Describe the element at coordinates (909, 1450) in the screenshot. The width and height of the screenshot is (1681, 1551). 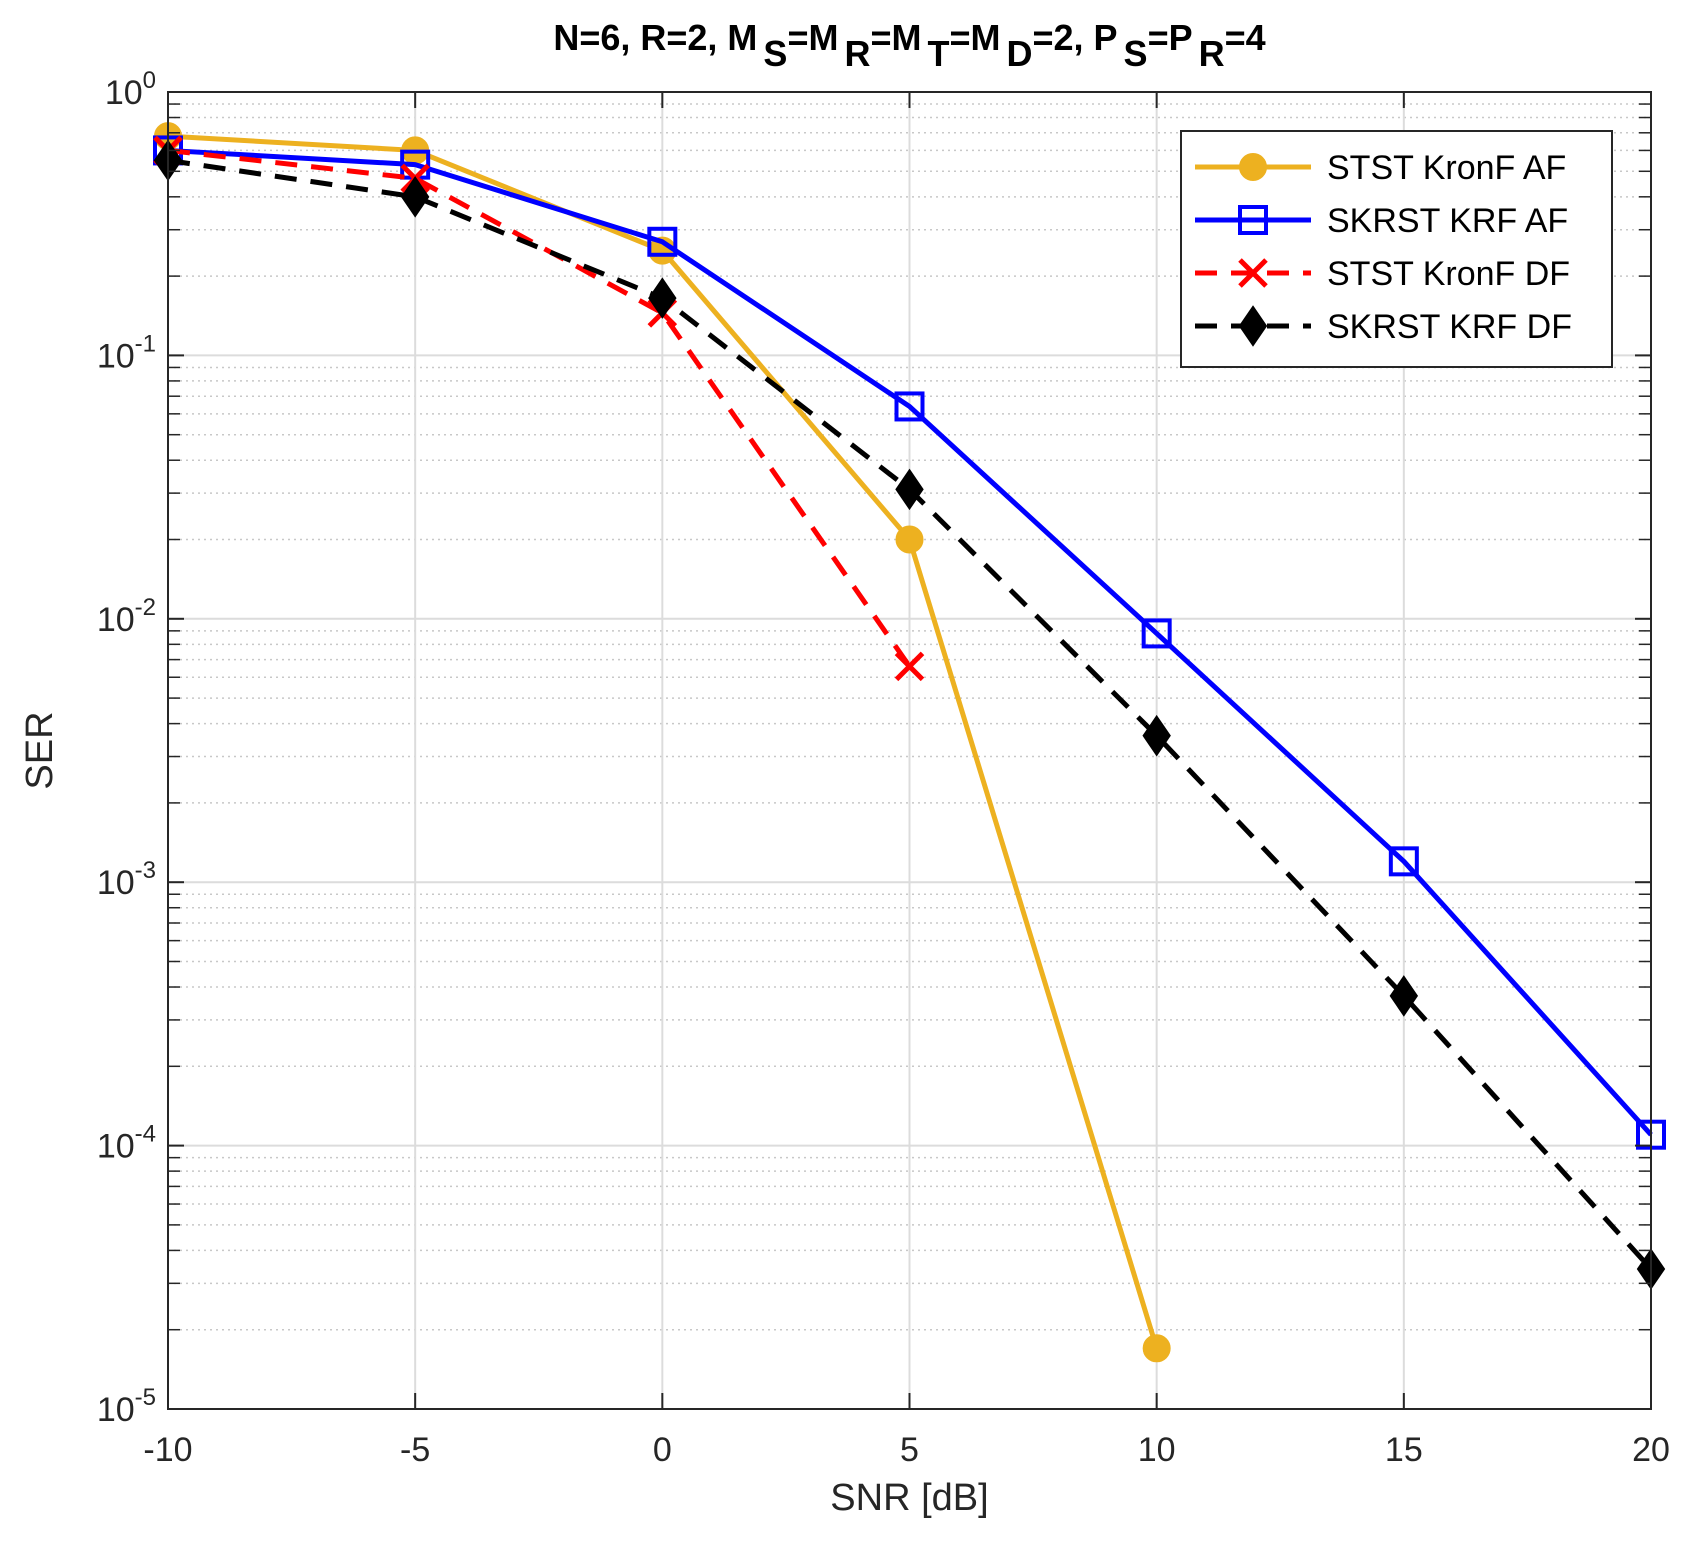
I see `x-tick-label: 5` at that location.